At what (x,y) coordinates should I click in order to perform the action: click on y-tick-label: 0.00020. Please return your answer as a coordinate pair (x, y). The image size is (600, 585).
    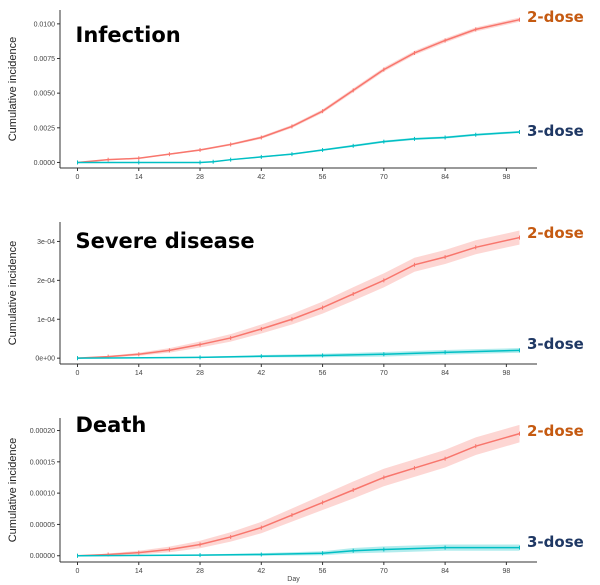
    Looking at the image, I should click on (42, 431).